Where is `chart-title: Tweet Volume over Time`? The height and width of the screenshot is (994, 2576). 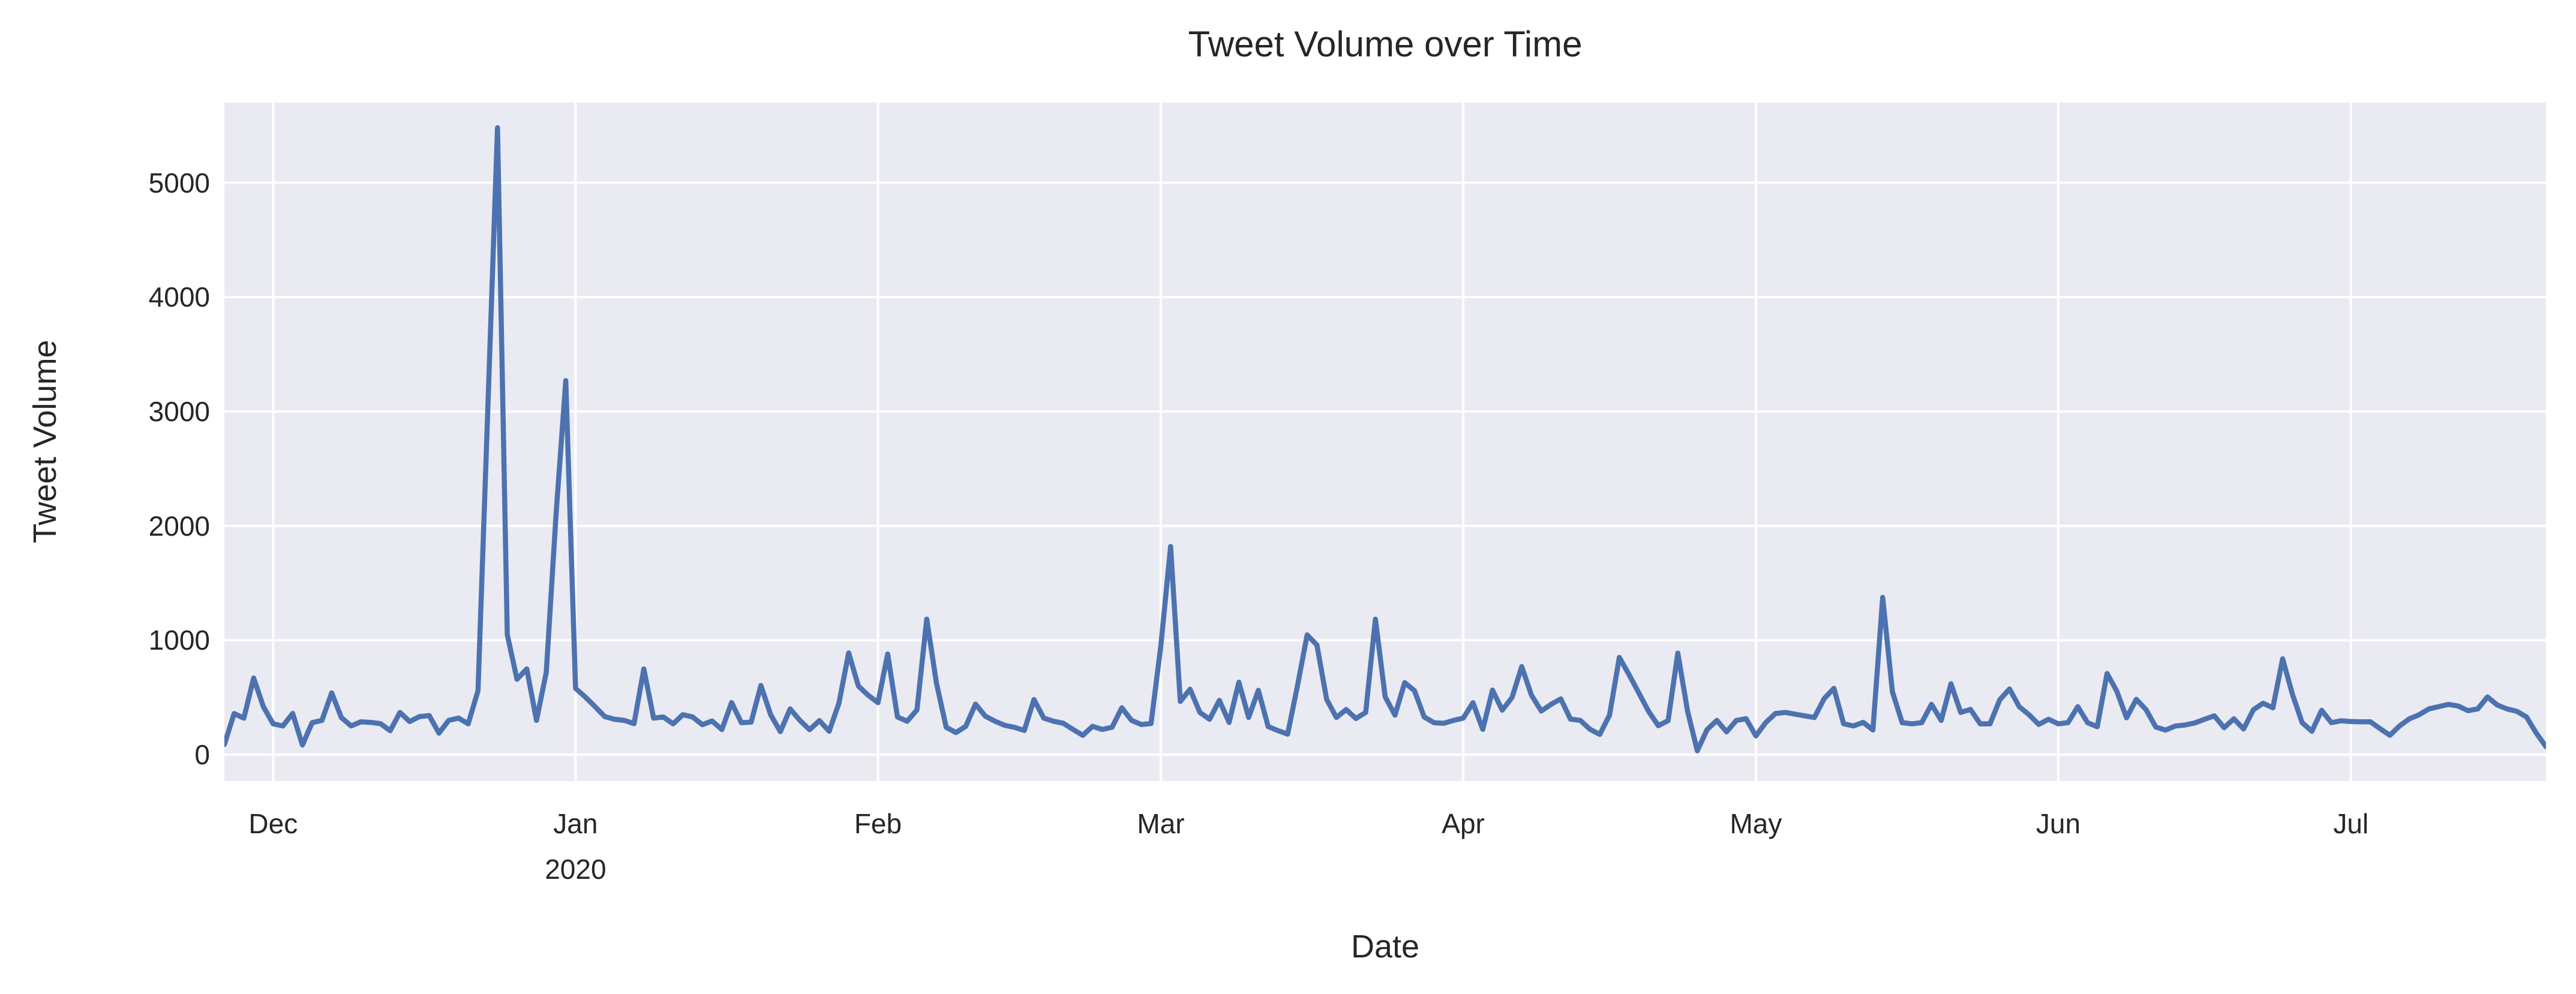
chart-title: Tweet Volume over Time is located at coordinates (1385, 44).